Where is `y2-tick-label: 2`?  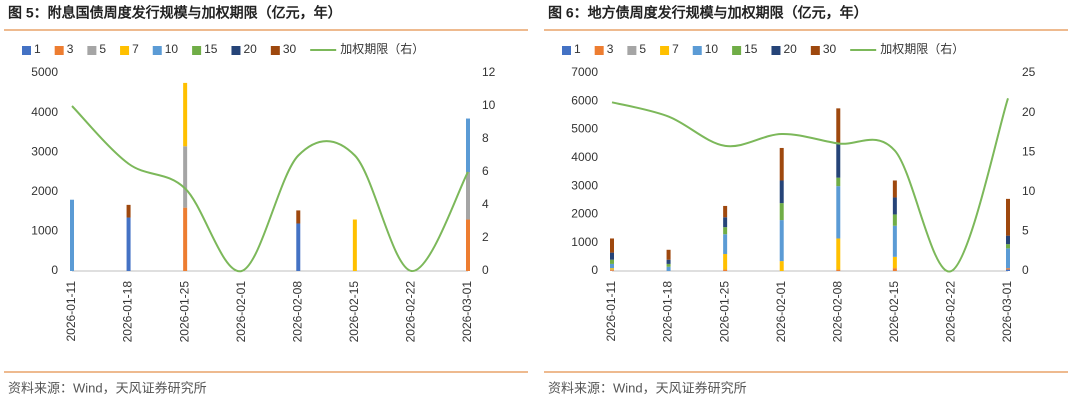
y2-tick-label: 2 is located at coordinates (485, 237).